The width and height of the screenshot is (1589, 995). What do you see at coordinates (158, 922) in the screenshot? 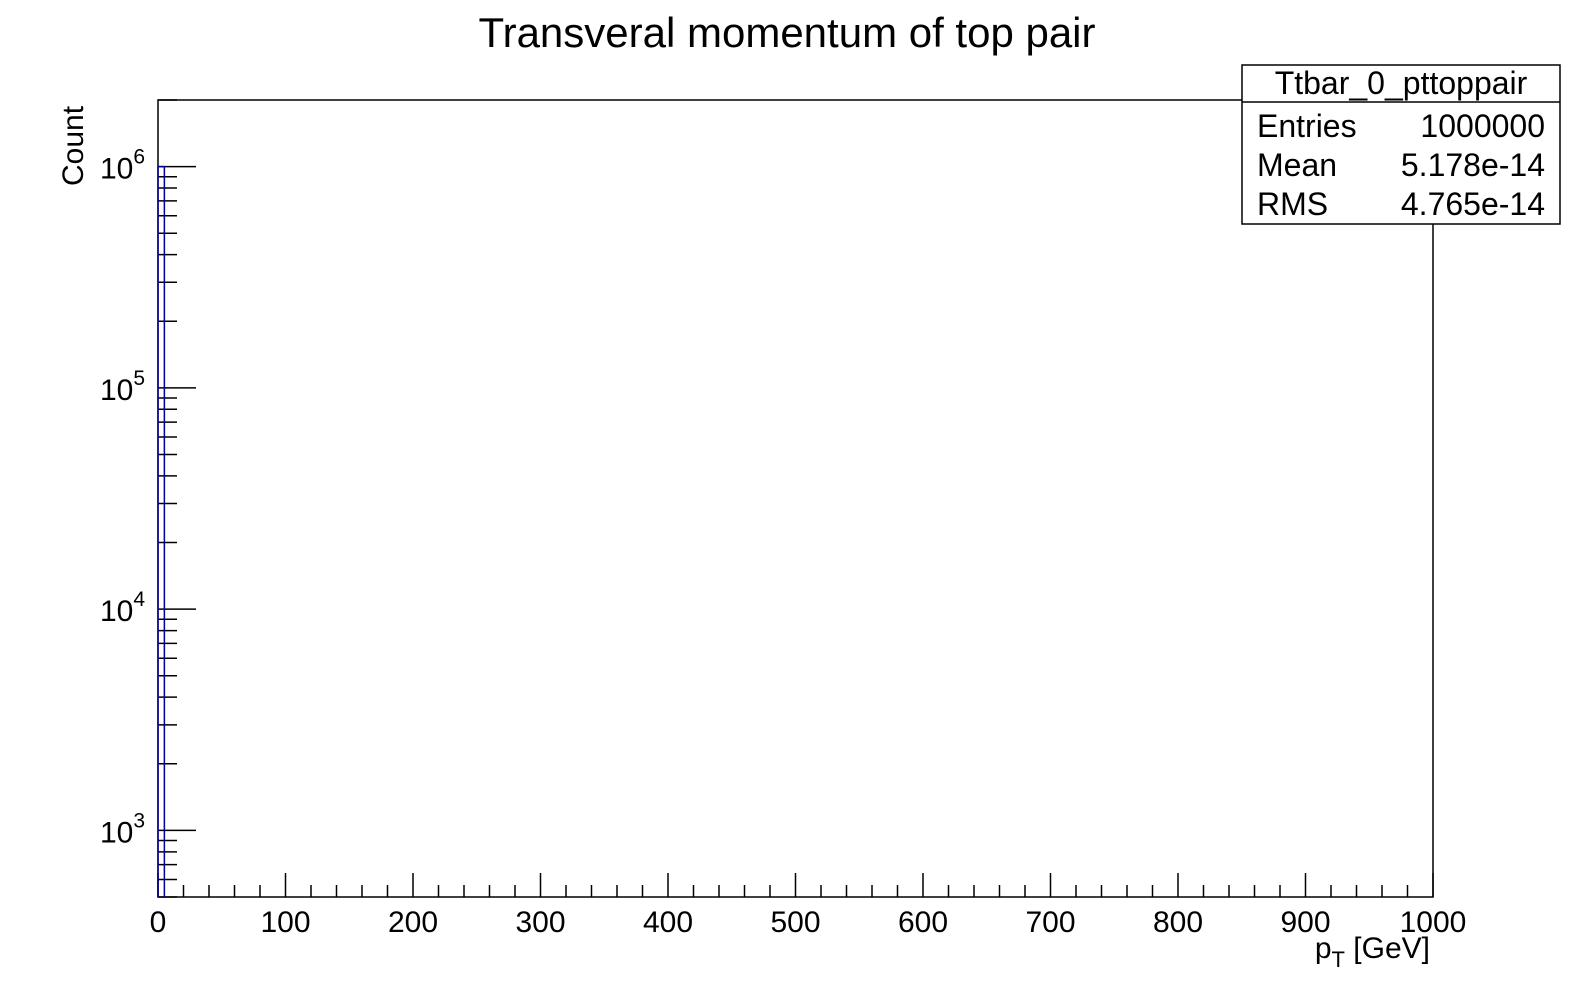
I see `x-tick-label: 0` at bounding box center [158, 922].